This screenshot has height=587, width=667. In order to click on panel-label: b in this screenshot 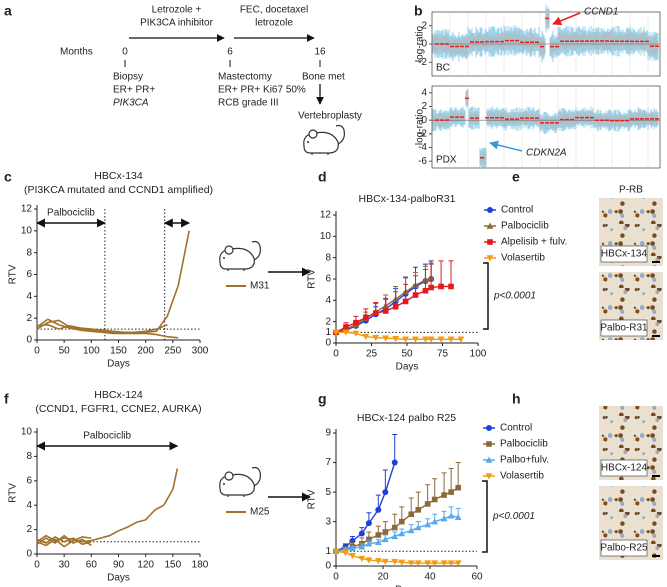, I will do `click(418, 11)`.